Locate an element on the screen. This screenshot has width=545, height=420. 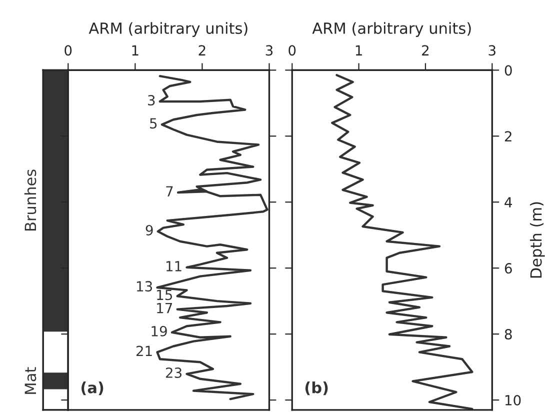
annotation: 17 is located at coordinates (164, 308).